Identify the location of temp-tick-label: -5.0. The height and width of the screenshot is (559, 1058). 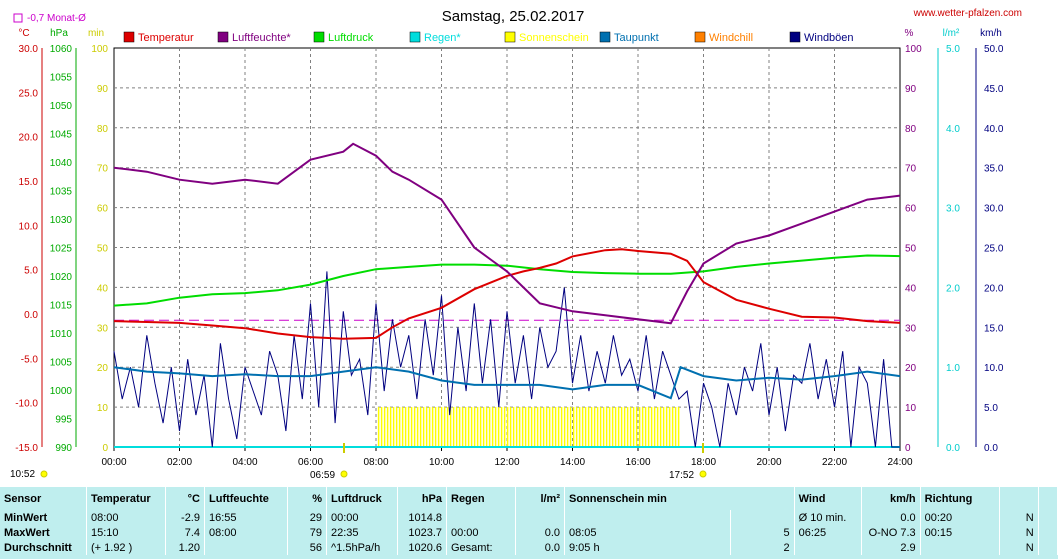
(30, 359).